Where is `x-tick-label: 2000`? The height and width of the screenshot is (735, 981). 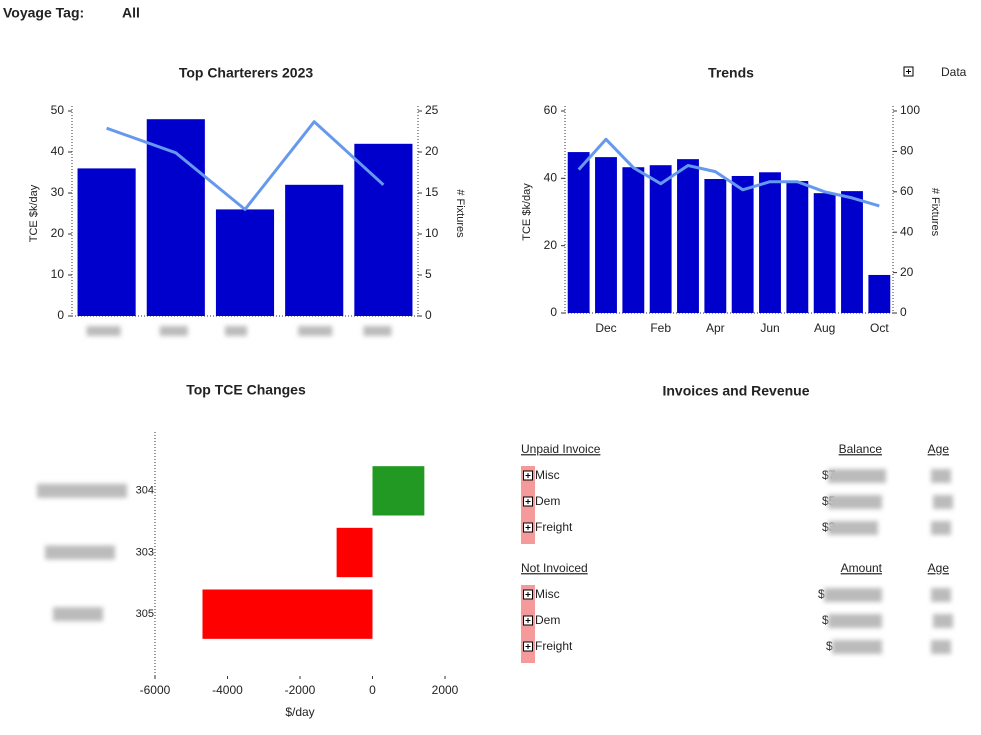 x-tick-label: 2000 is located at coordinates (445, 690).